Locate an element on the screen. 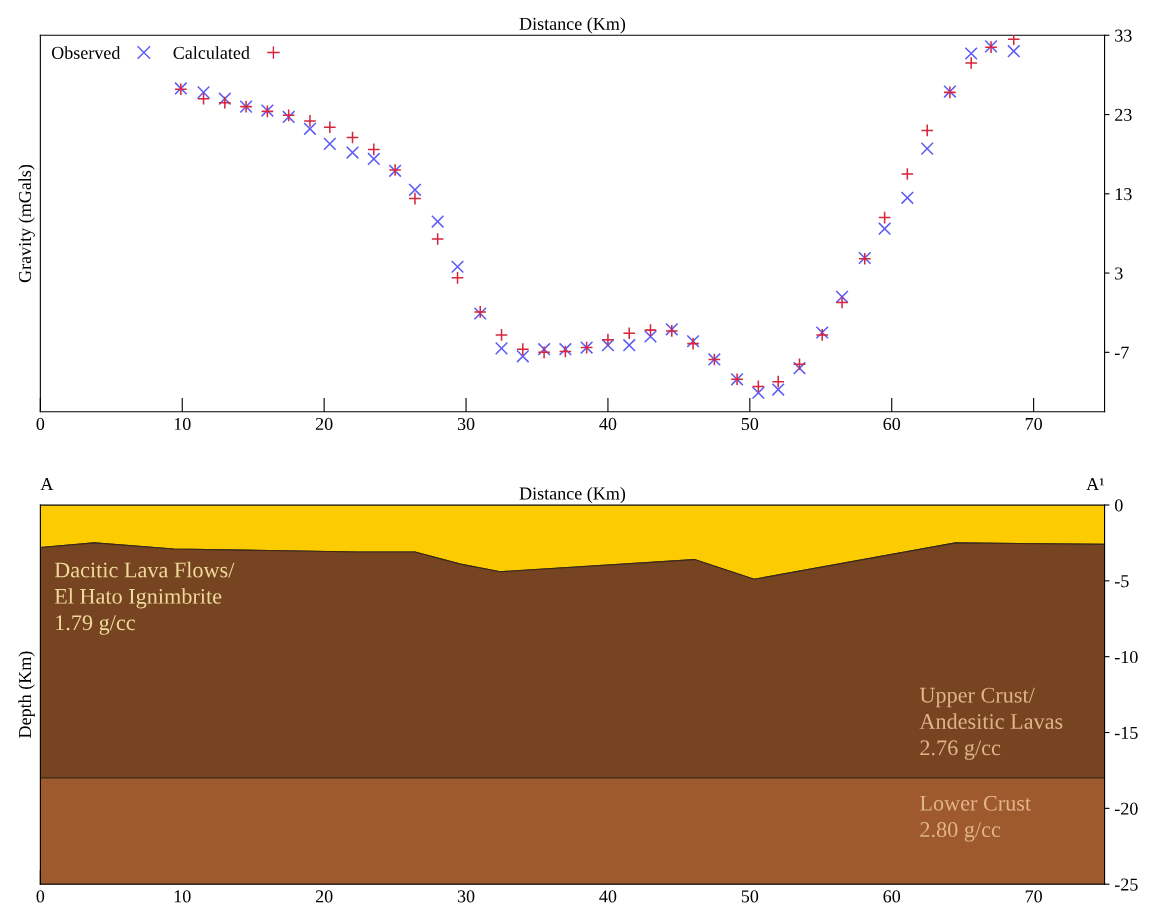  y-tick-label: -7 is located at coordinates (1121, 352).